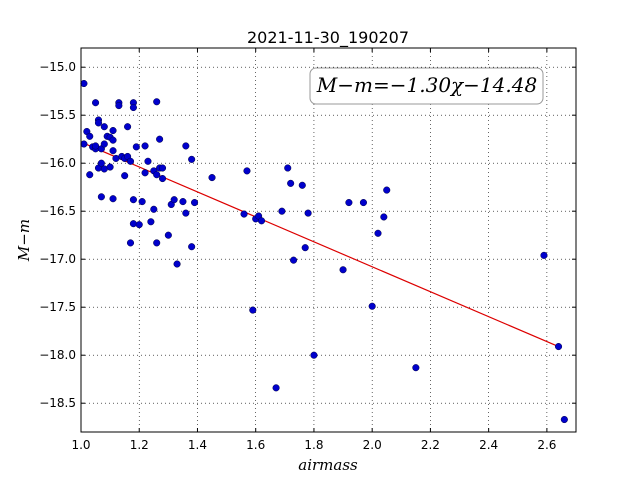 Image resolution: width=640 pixels, height=480 pixels. What do you see at coordinates (57, 115) in the screenshot?
I see `y-tick-label: −15.5` at bounding box center [57, 115].